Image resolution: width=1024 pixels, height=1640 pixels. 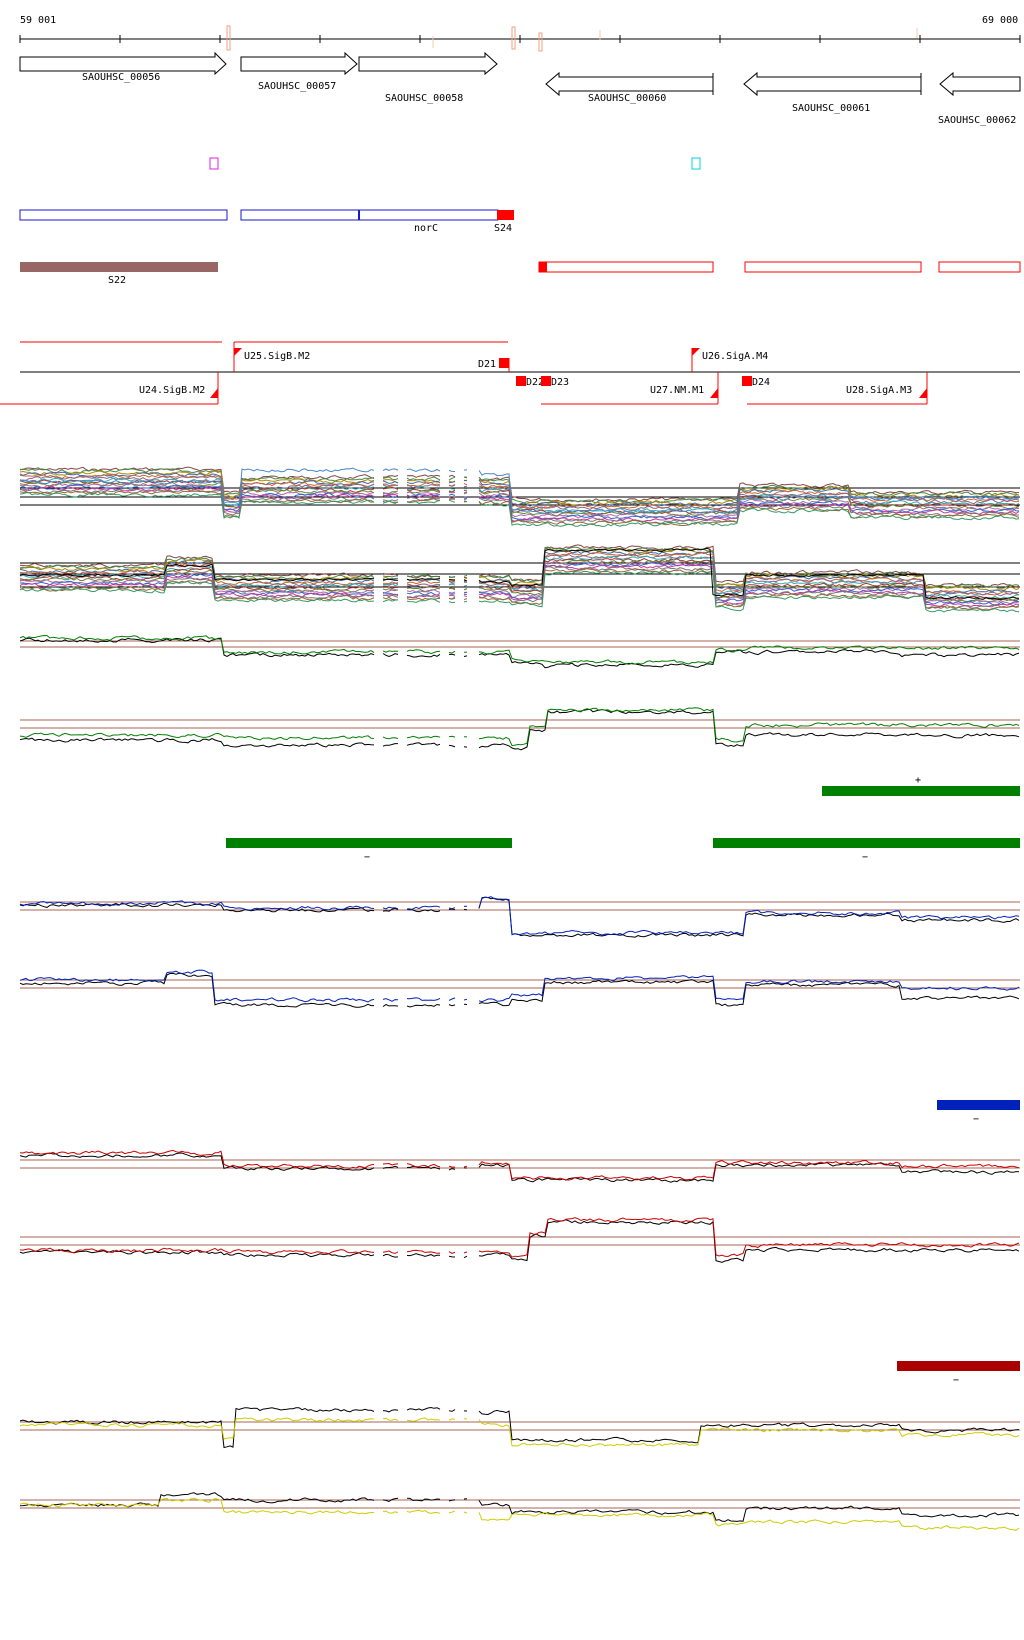 What do you see at coordinates (503, 228) in the screenshot?
I see `s24-label: S24` at bounding box center [503, 228].